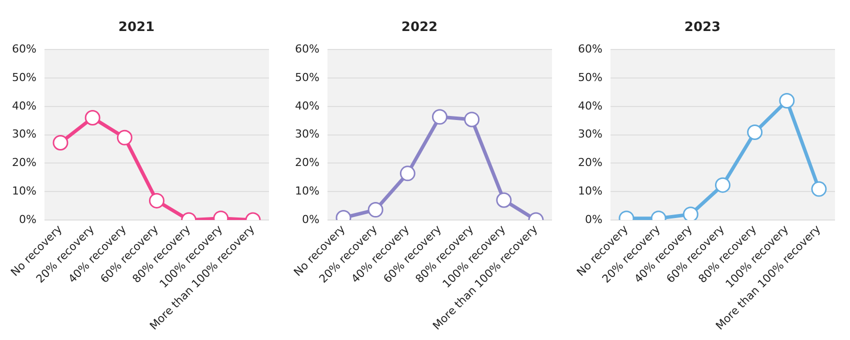 The image size is (850, 340). Describe the element at coordinates (702, 28) in the screenshot. I see `chart-title: 2023` at that location.